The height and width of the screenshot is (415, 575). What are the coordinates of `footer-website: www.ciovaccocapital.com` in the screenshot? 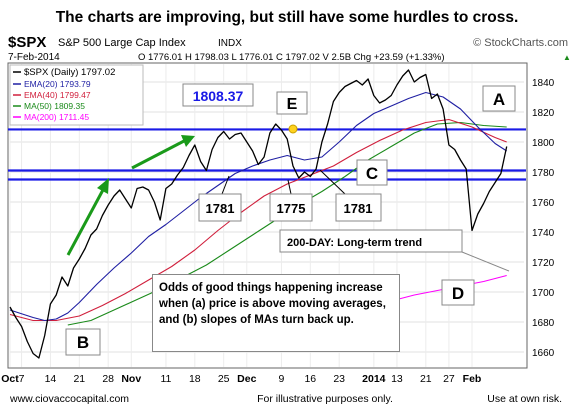 It's located at (69, 399).